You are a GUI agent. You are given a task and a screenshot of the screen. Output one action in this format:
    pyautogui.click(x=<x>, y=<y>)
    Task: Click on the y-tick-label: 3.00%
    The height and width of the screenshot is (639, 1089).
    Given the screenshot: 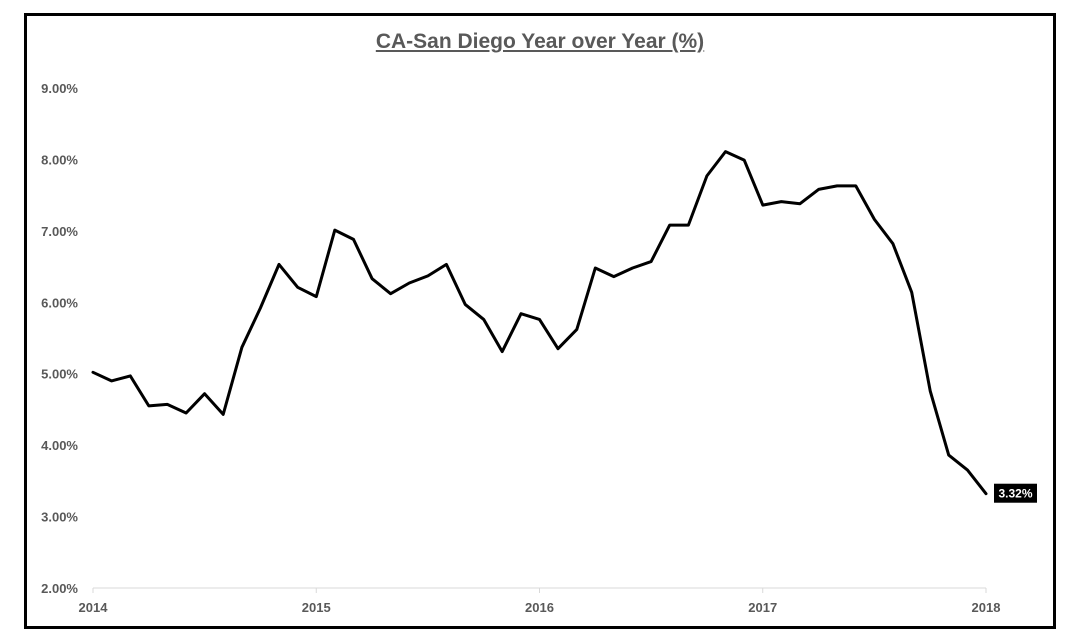 What is the action you would take?
    pyautogui.click(x=59, y=517)
    